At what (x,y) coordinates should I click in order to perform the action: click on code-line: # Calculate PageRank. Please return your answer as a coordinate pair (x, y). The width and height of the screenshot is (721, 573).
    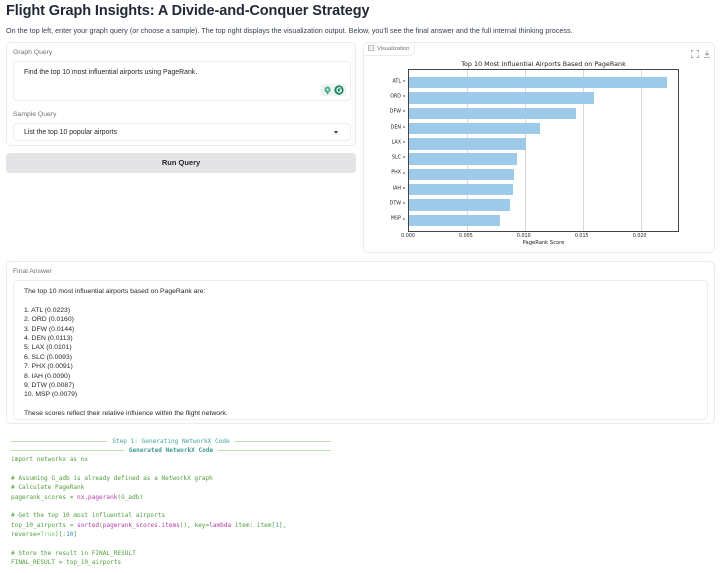
    Looking at the image, I should click on (48, 488).